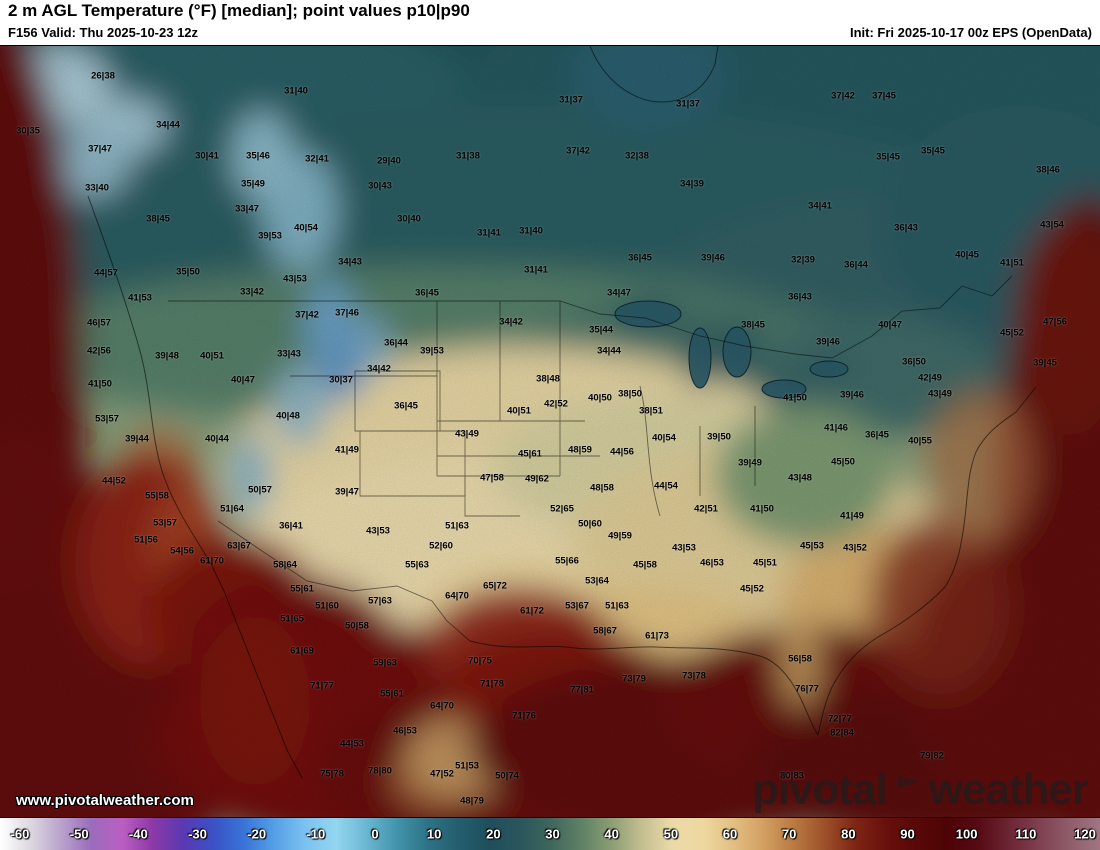 This screenshot has height=850, width=1100. Describe the element at coordinates (493, 834) in the screenshot. I see `colorbar-tick: 20` at that location.